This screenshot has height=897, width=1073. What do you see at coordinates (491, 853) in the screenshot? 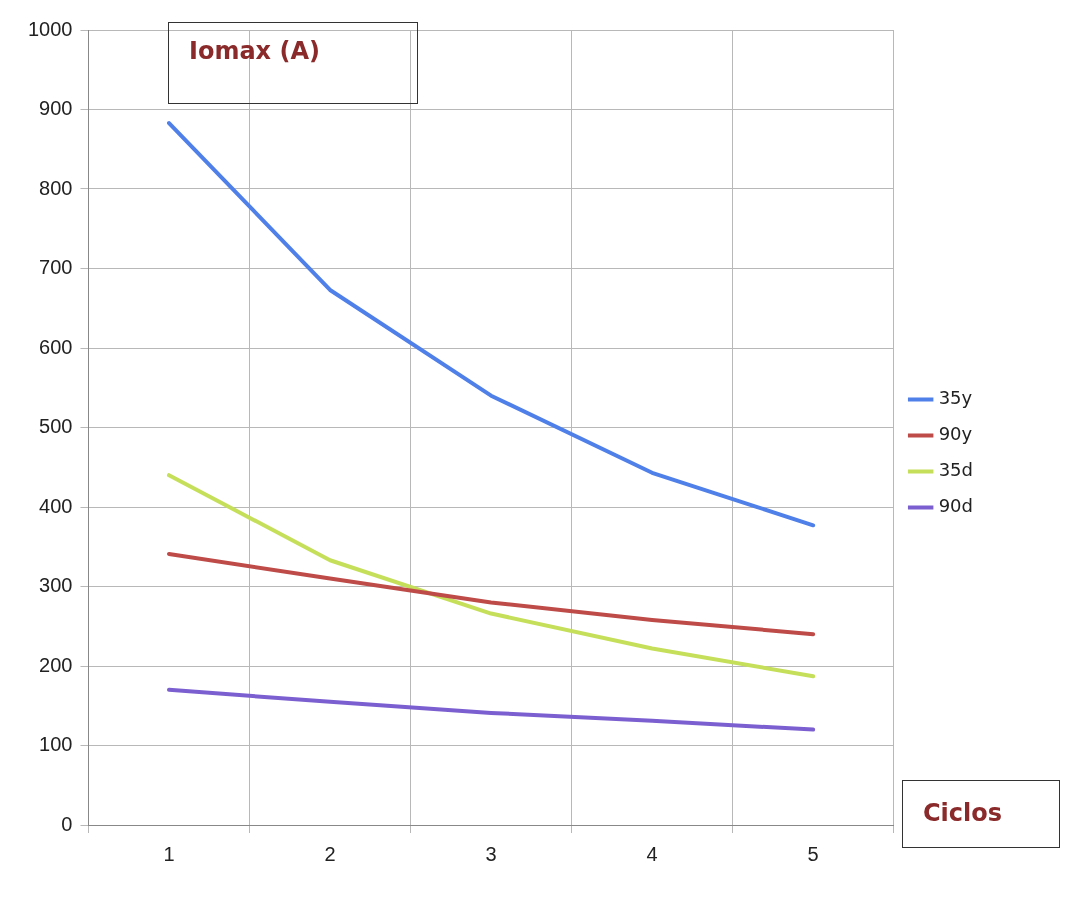
I see `x-tick-label: 3` at bounding box center [491, 853].